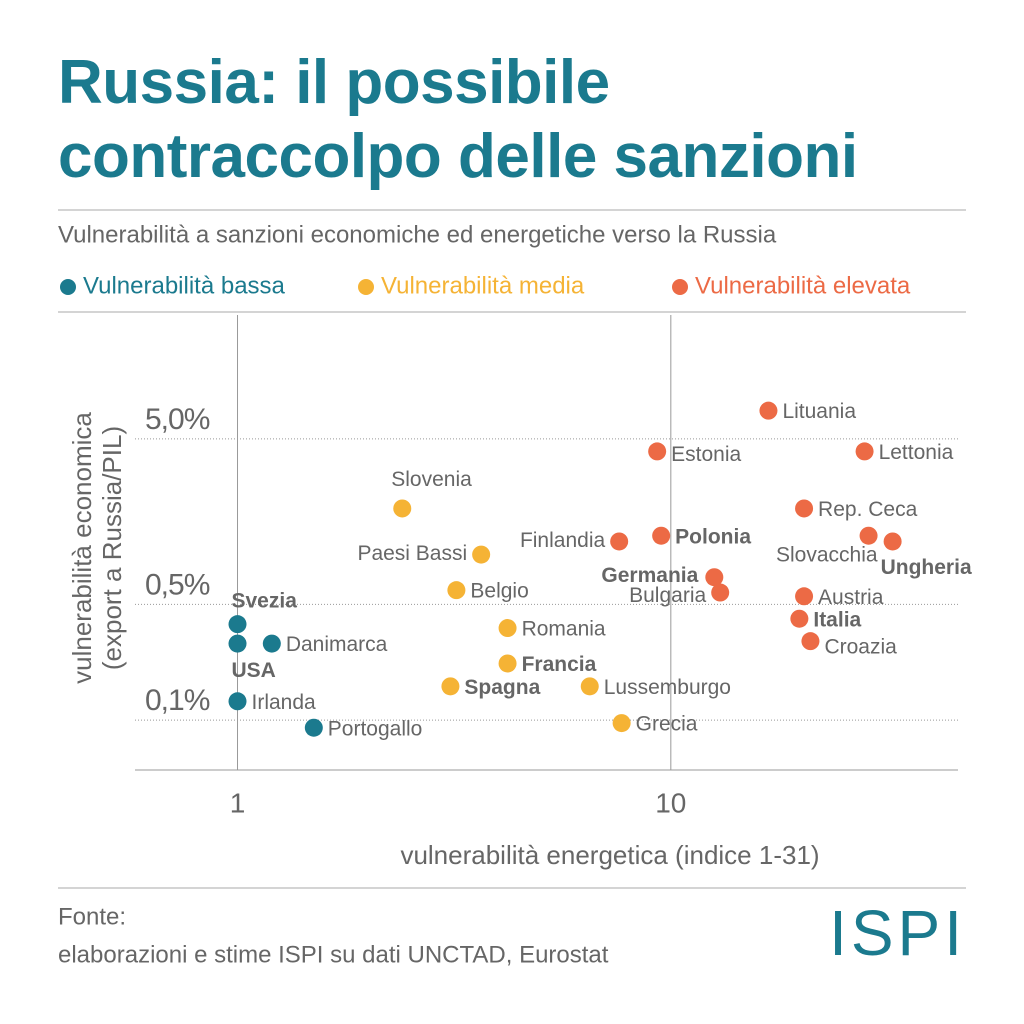 This screenshot has width=1024, height=1024. Describe the element at coordinates (431, 479) in the screenshot. I see `point-label: Slovenia` at that location.